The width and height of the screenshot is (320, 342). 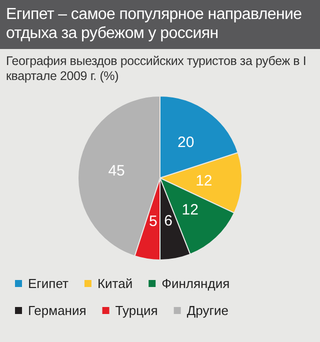 What do you see at coordinates (168, 221) in the screenshot?
I see `data-label: 6` at bounding box center [168, 221].